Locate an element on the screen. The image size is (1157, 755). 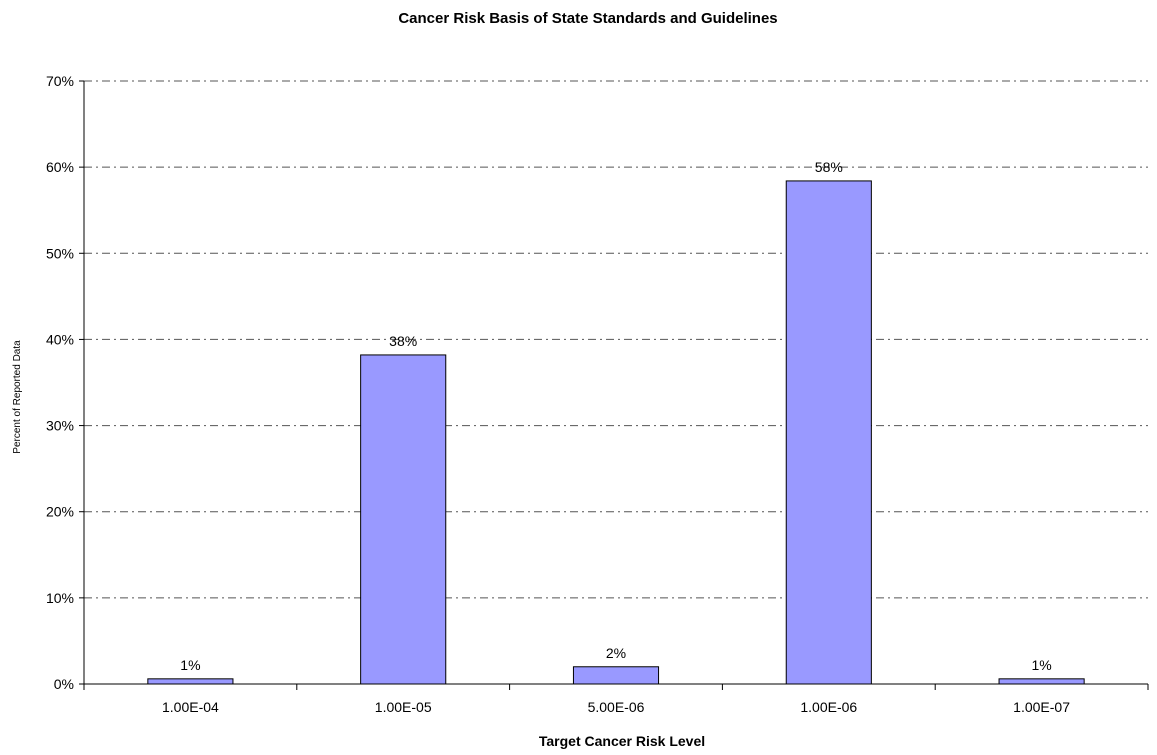
x-axis-title: Target Cancer Risk Level is located at coordinates (622, 741).